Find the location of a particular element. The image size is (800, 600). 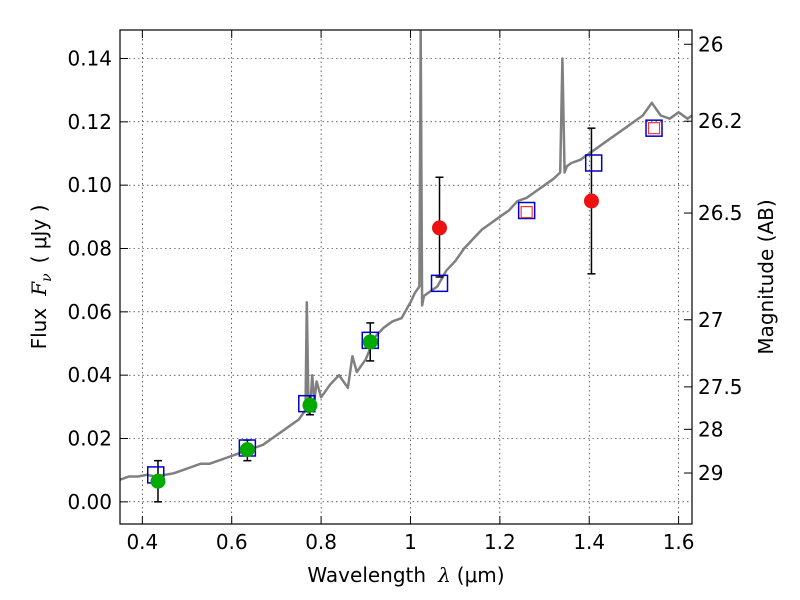

y-axis-label: FluxFν( μJy ) is located at coordinates (41, 277).